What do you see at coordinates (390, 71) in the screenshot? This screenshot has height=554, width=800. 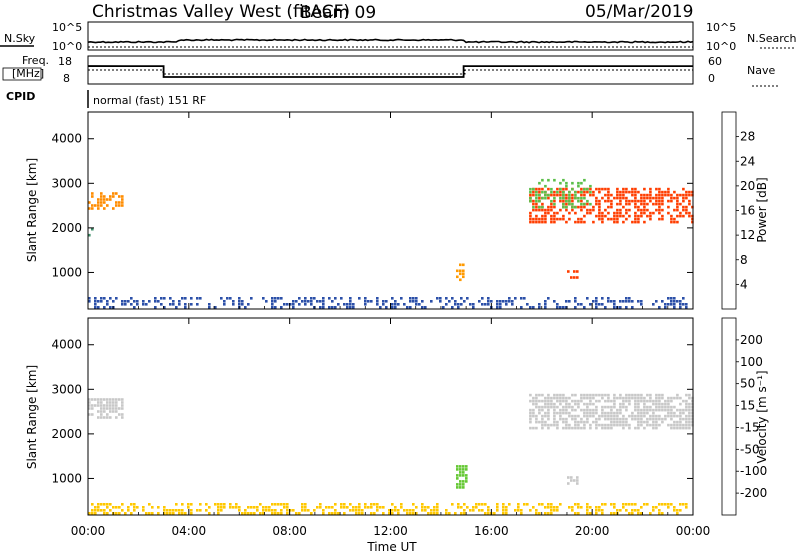 I see `freq-trace` at bounding box center [390, 71].